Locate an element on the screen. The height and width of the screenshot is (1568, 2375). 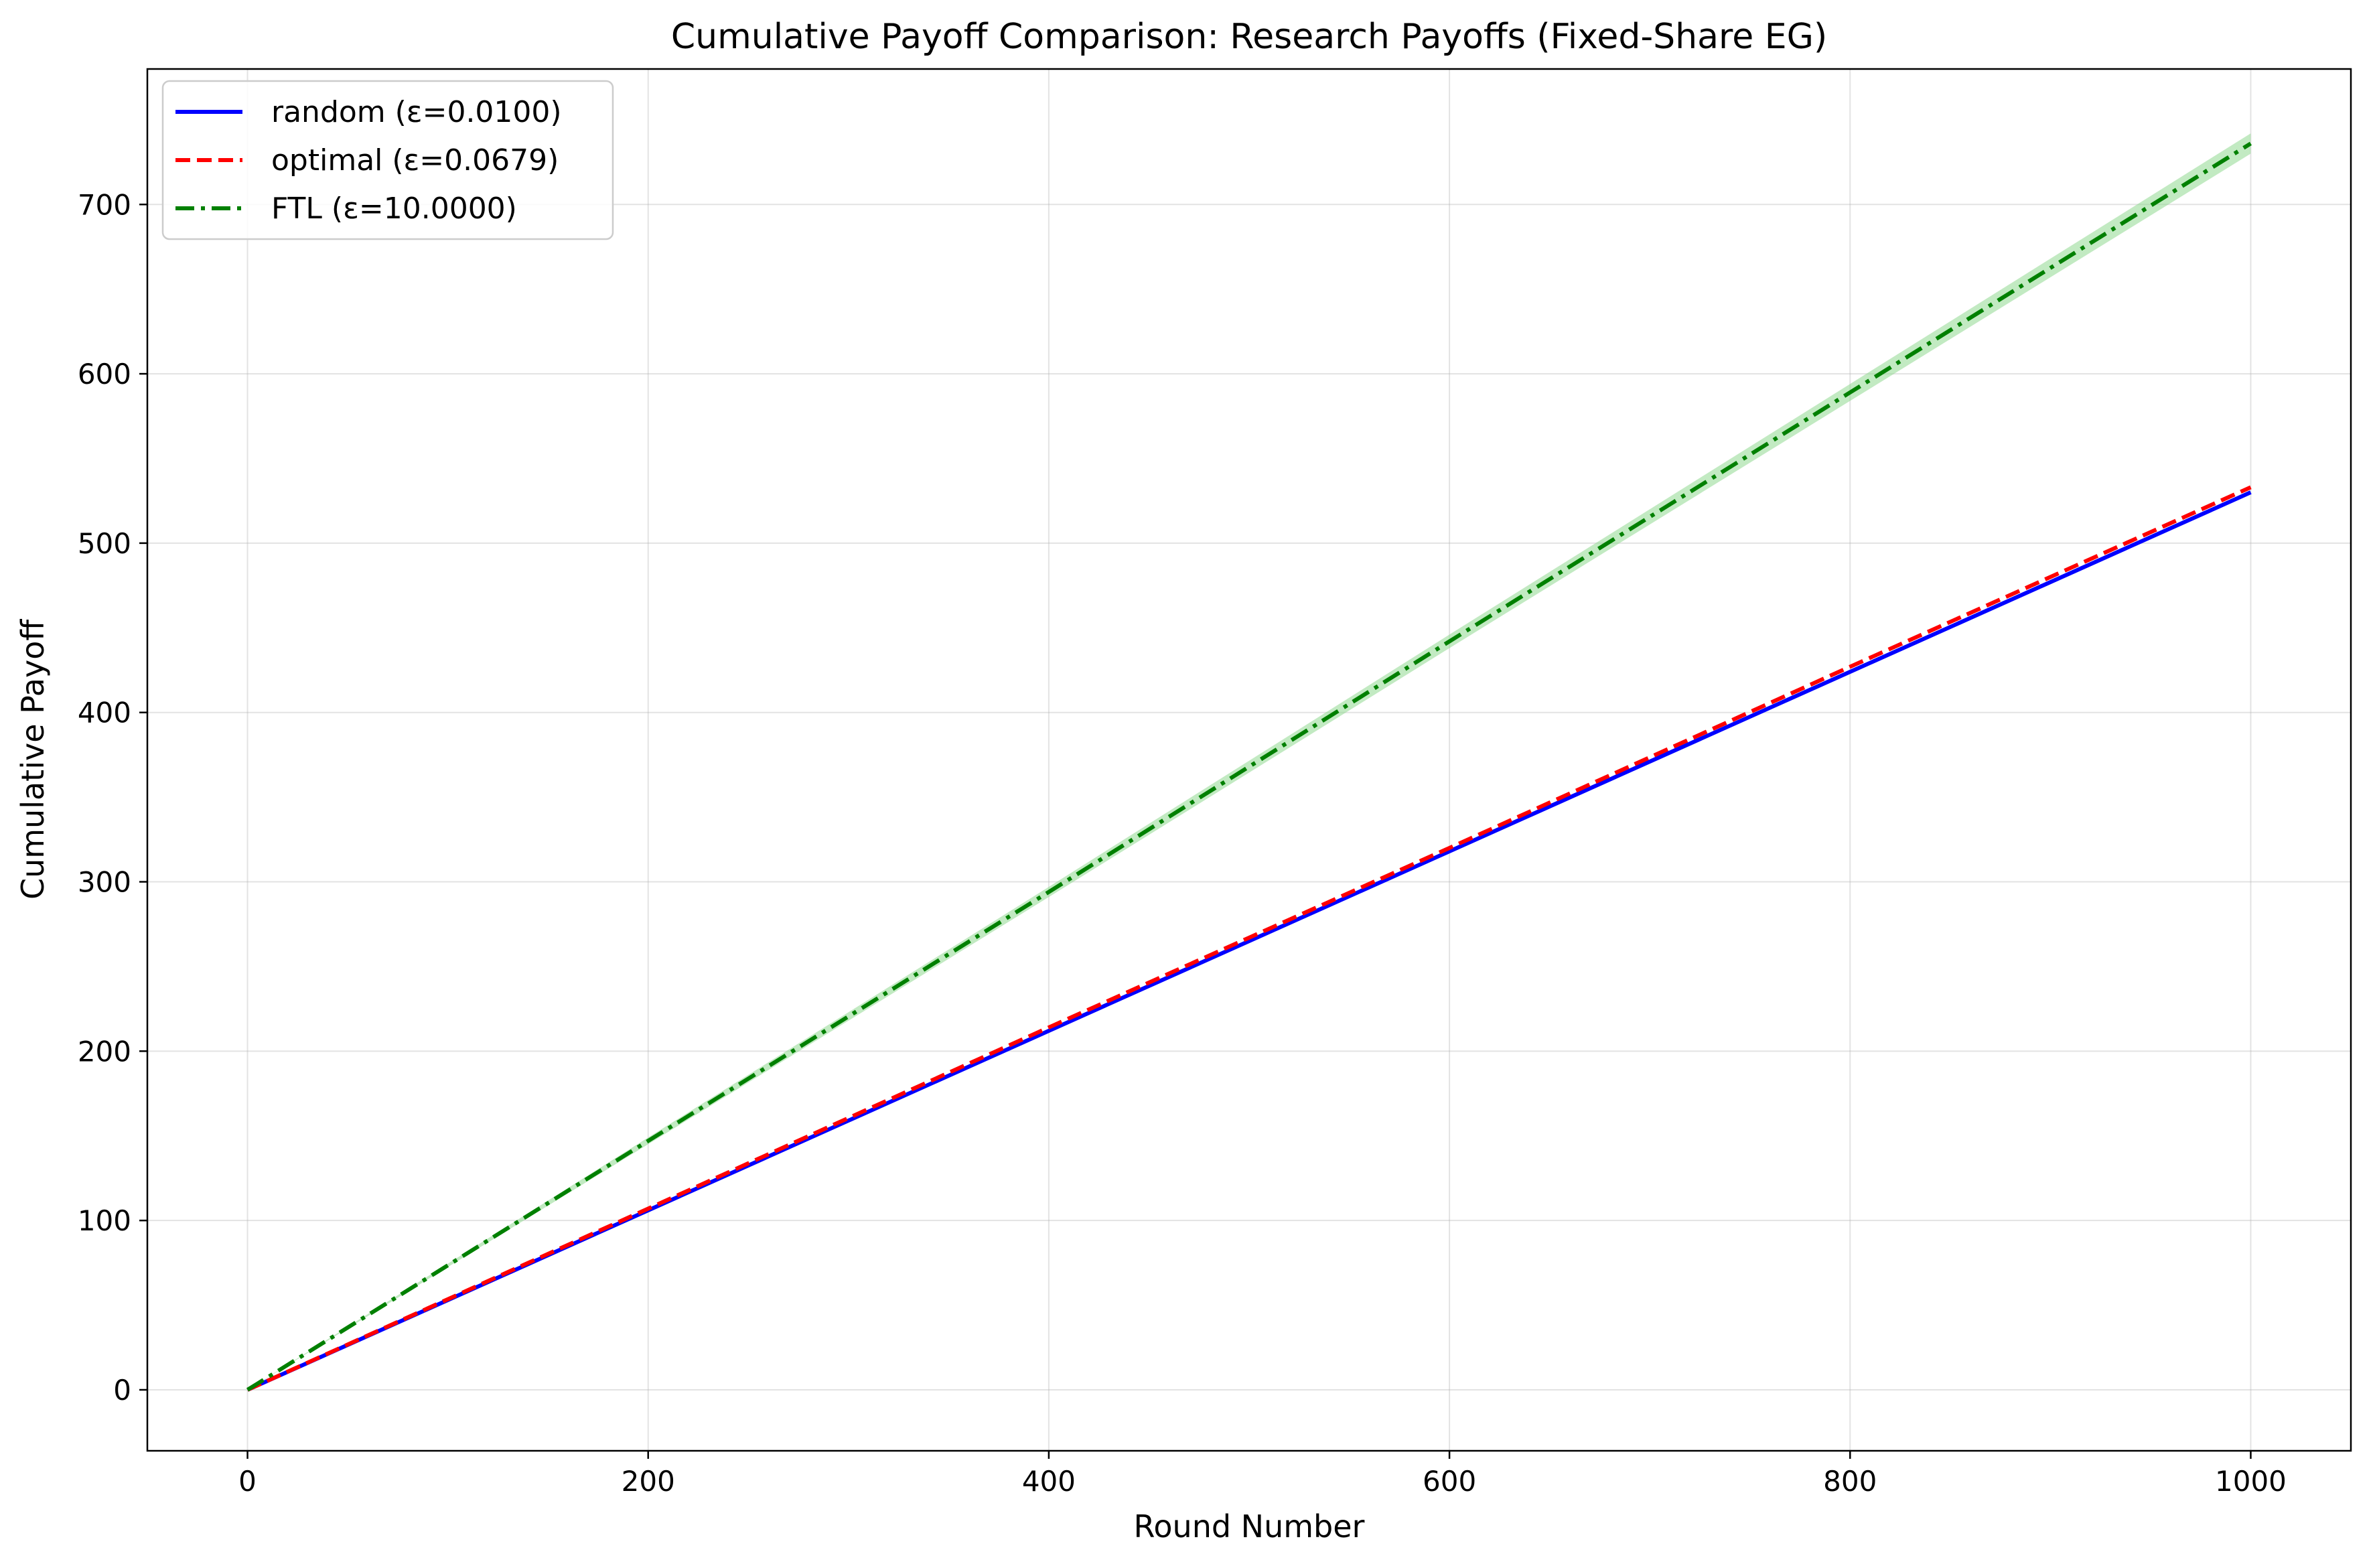
y-tick-label: 700 is located at coordinates (104, 205).